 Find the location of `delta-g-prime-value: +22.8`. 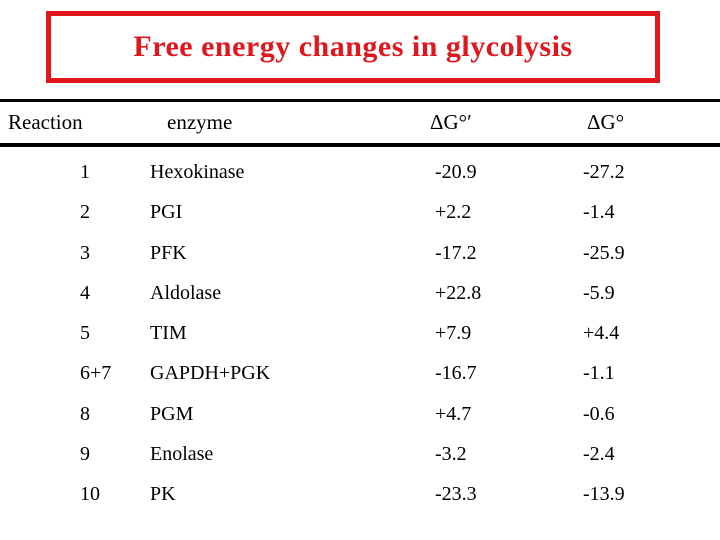

delta-g-prime-value: +22.8 is located at coordinates (458, 292).